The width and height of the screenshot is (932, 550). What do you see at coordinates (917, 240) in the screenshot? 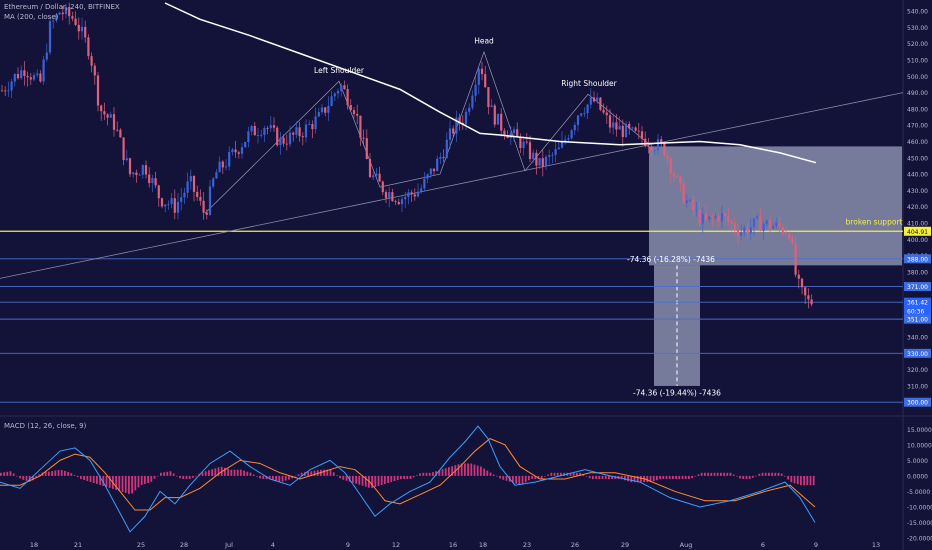
I see `y-tick-label: 400.00` at bounding box center [917, 240].